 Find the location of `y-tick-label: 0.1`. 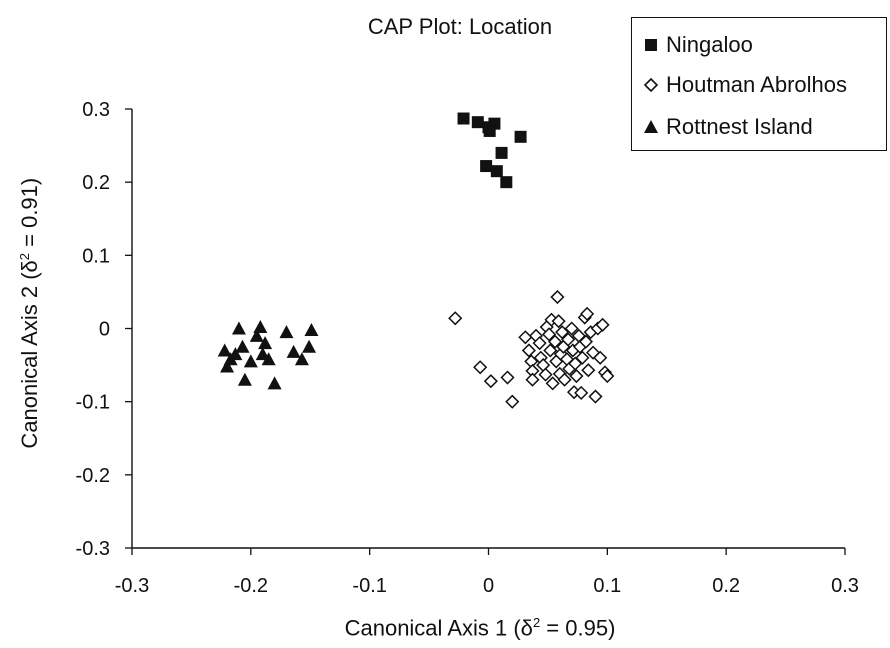

y-tick-label: 0.1 is located at coordinates (96, 256).